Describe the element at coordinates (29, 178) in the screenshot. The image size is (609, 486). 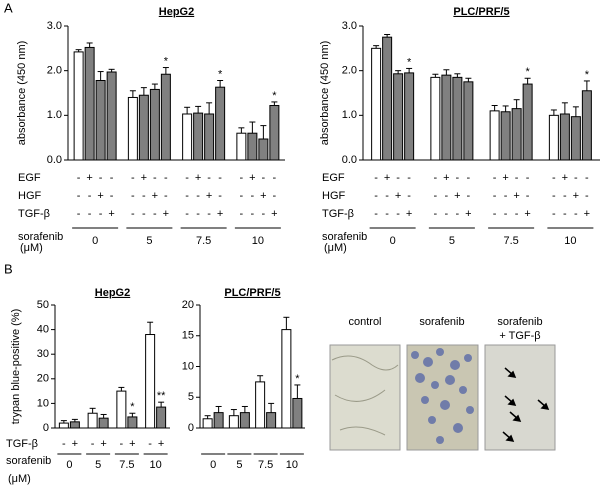
I see `treatment-label: EGF` at that location.